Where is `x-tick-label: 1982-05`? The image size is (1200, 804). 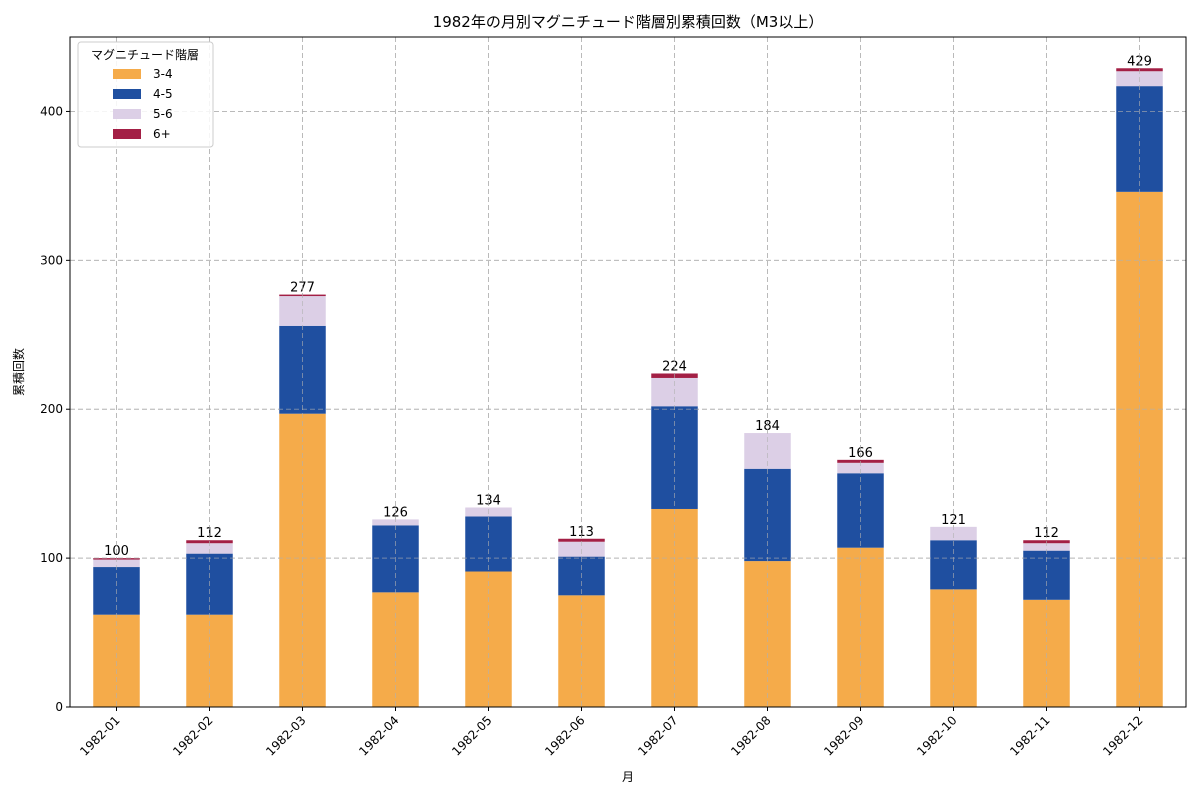
x-tick-label: 1982-05 is located at coordinates (471, 735).